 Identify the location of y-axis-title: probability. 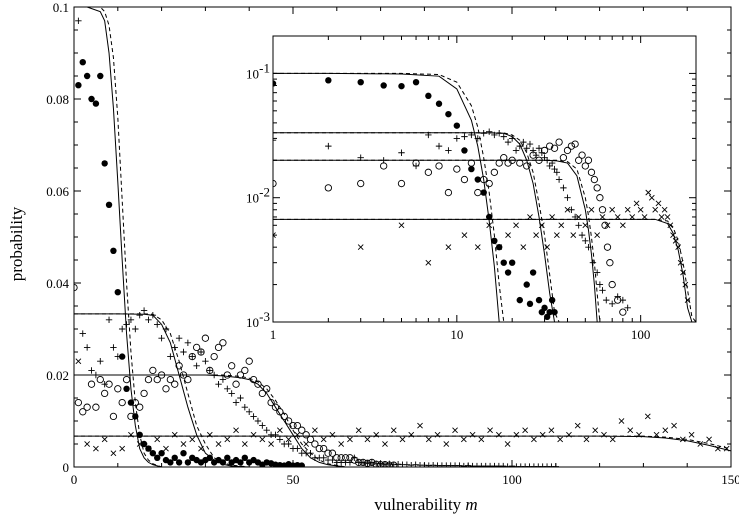
(16, 243).